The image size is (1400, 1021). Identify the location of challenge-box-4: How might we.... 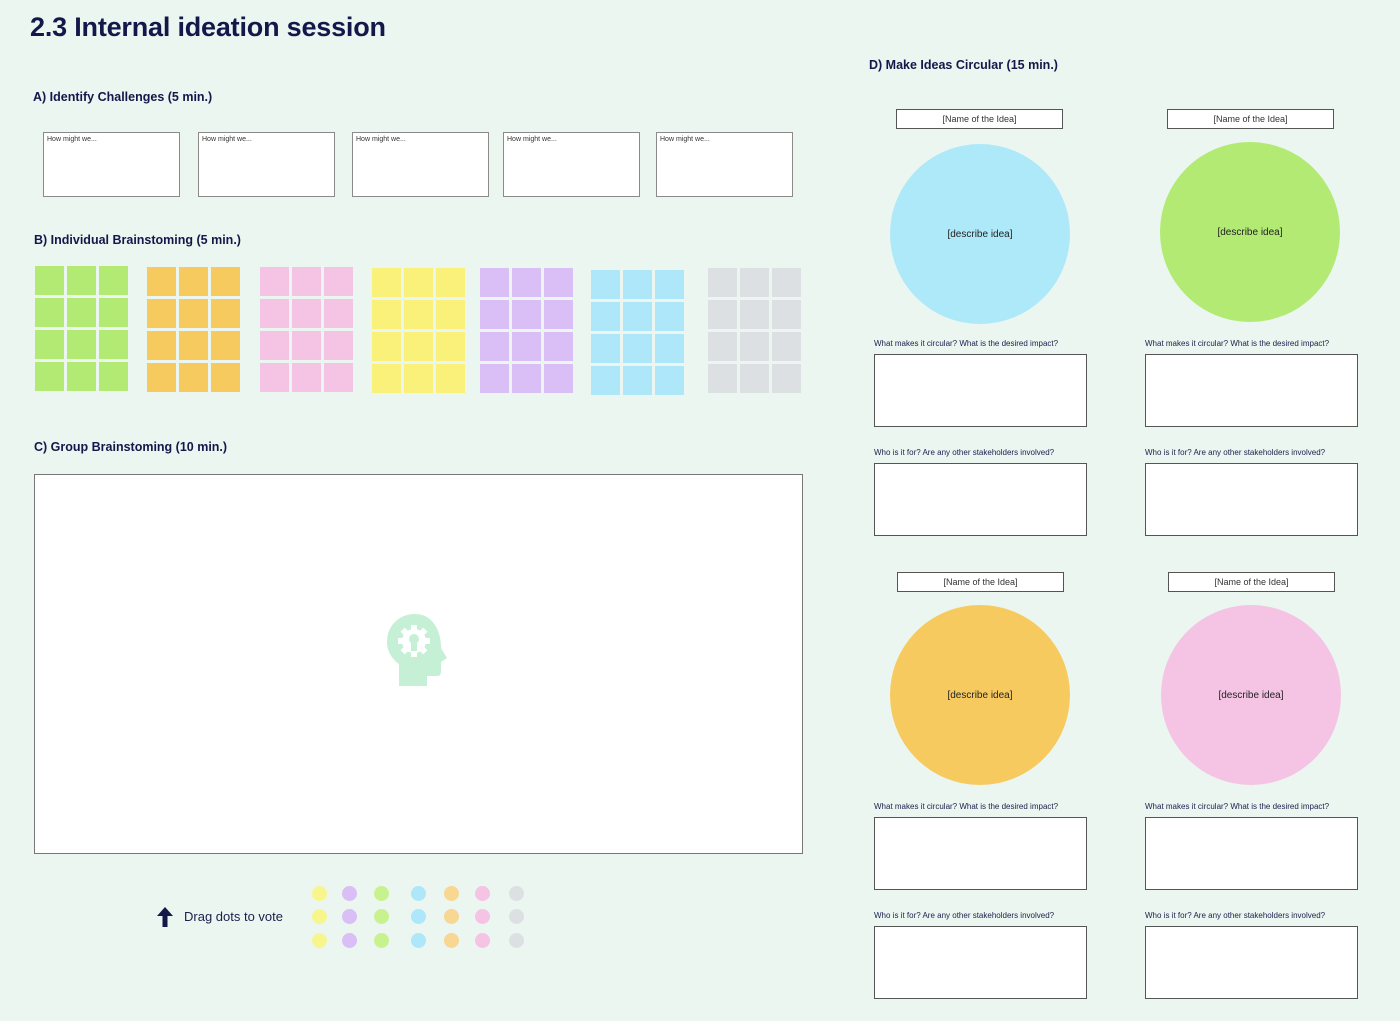
(571, 164).